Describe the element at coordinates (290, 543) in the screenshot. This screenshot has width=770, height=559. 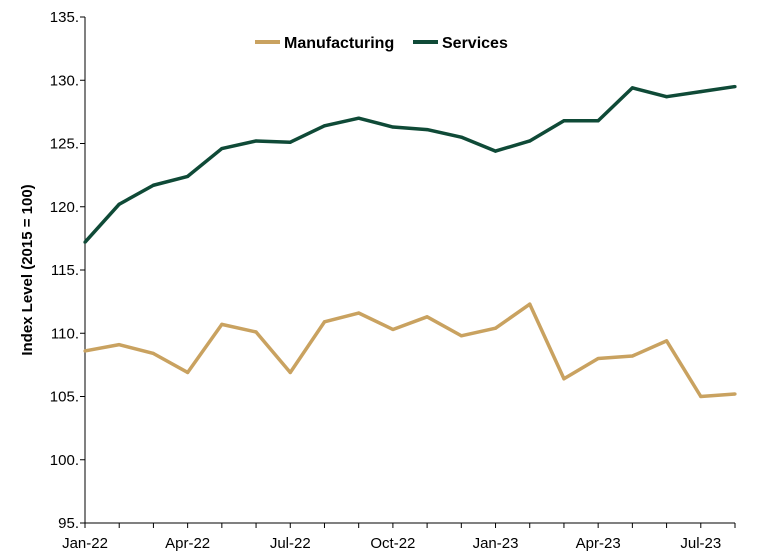
I see `x-tick-label: Jul-22` at that location.